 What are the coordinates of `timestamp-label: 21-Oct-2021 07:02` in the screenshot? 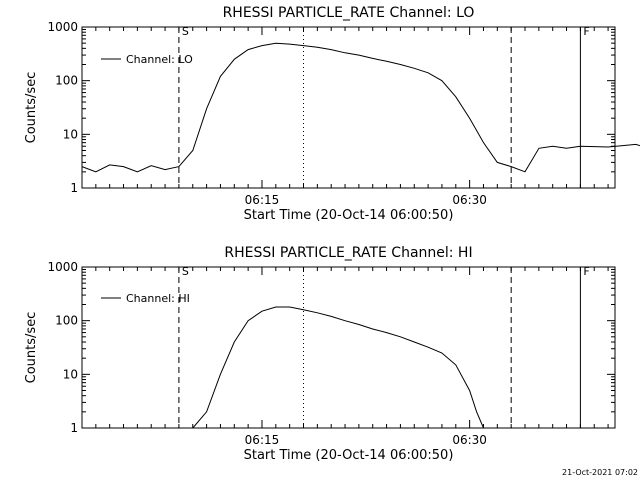 It's located at (600, 472).